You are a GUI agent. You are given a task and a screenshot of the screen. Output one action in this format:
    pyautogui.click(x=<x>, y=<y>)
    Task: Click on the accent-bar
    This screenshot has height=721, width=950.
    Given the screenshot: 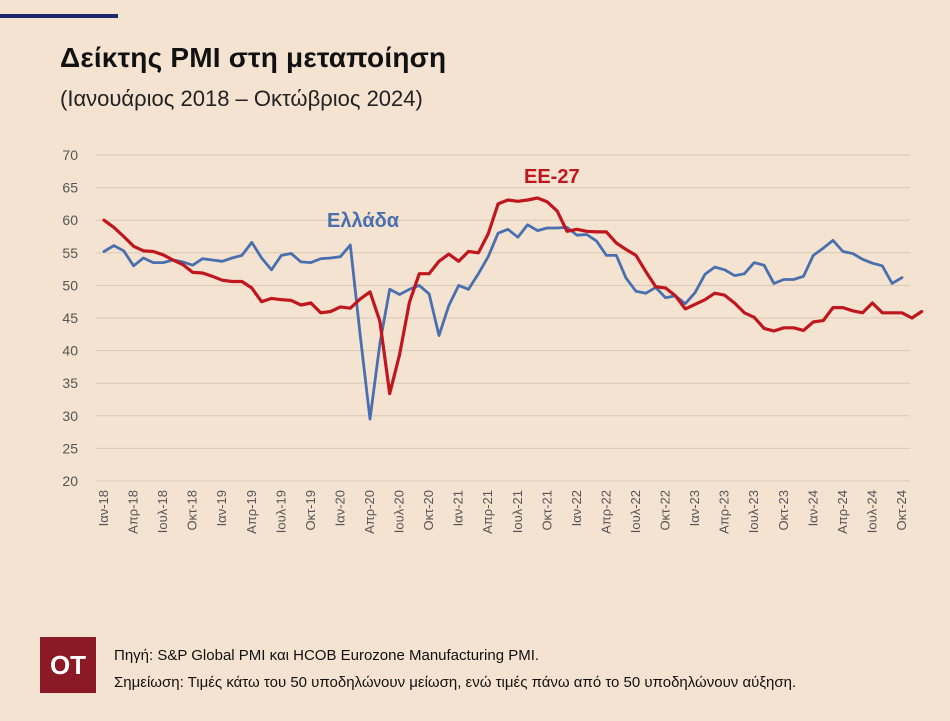 What is the action you would take?
    pyautogui.click(x=59, y=16)
    